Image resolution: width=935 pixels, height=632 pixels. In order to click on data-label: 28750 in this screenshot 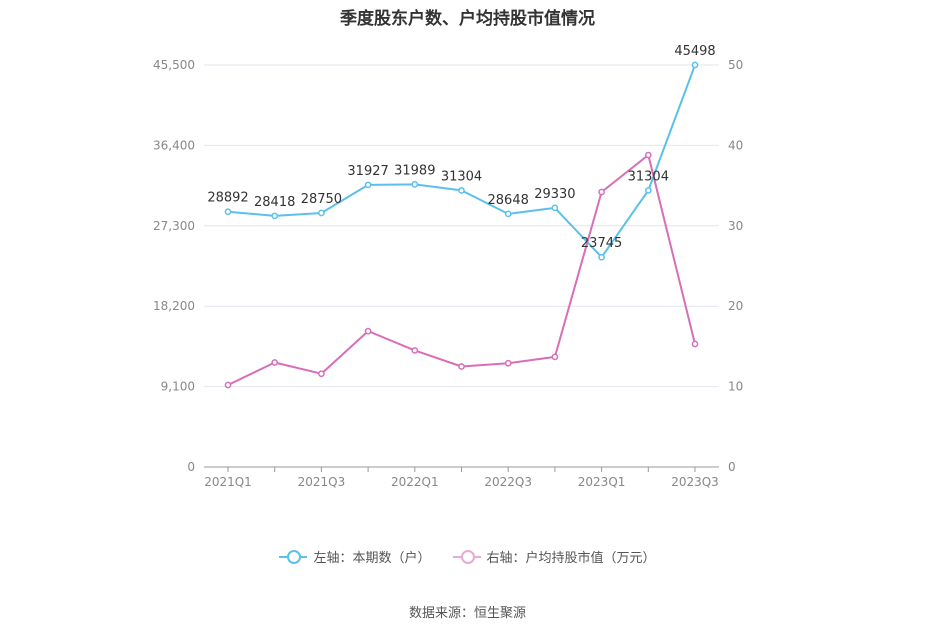, I will do `click(321, 199)`.